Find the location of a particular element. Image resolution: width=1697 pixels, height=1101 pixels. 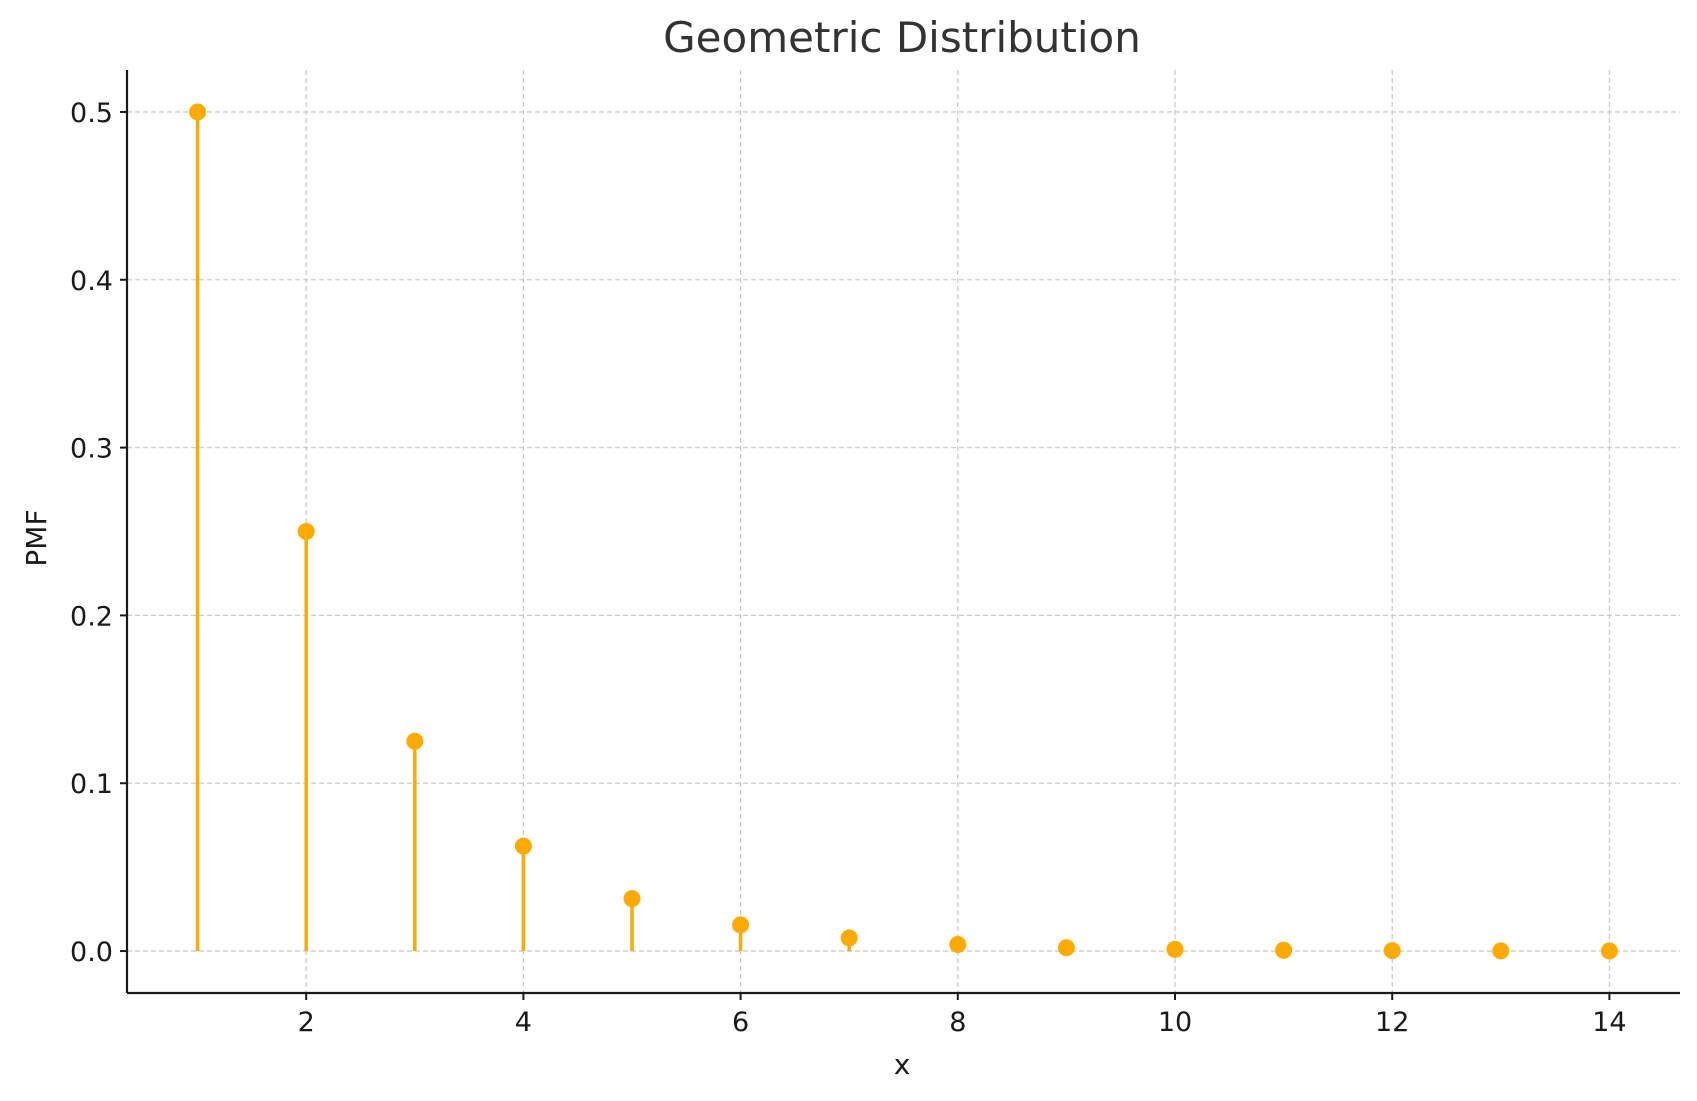

y-tick-label-2: 0.2 is located at coordinates (91, 616).